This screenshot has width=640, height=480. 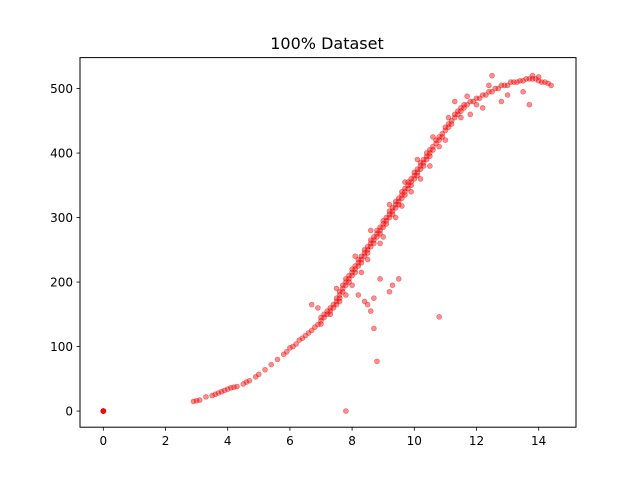 What do you see at coordinates (65, 250) in the screenshot?
I see `y-axis: 0 100 200 300 400 500` at bounding box center [65, 250].